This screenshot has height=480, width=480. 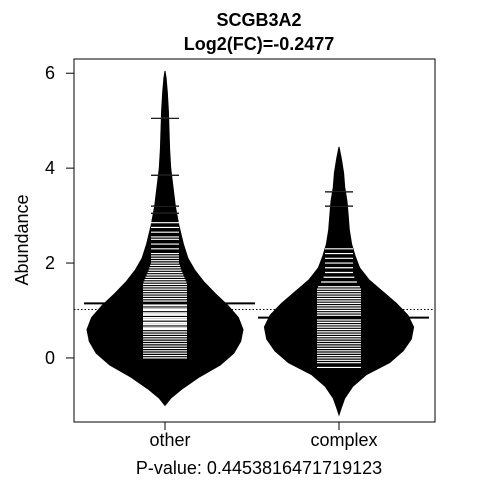 I want to click on chart-title: SCGB3A2, so click(x=258, y=20).